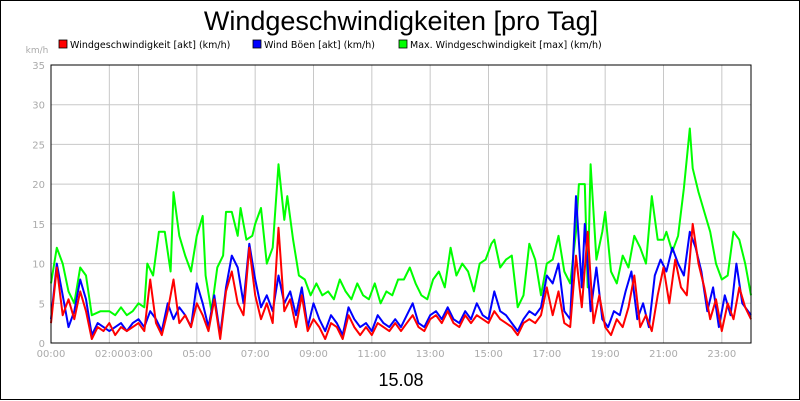 The image size is (800, 401). I want to click on x-tick-label: 17:00, so click(546, 354).